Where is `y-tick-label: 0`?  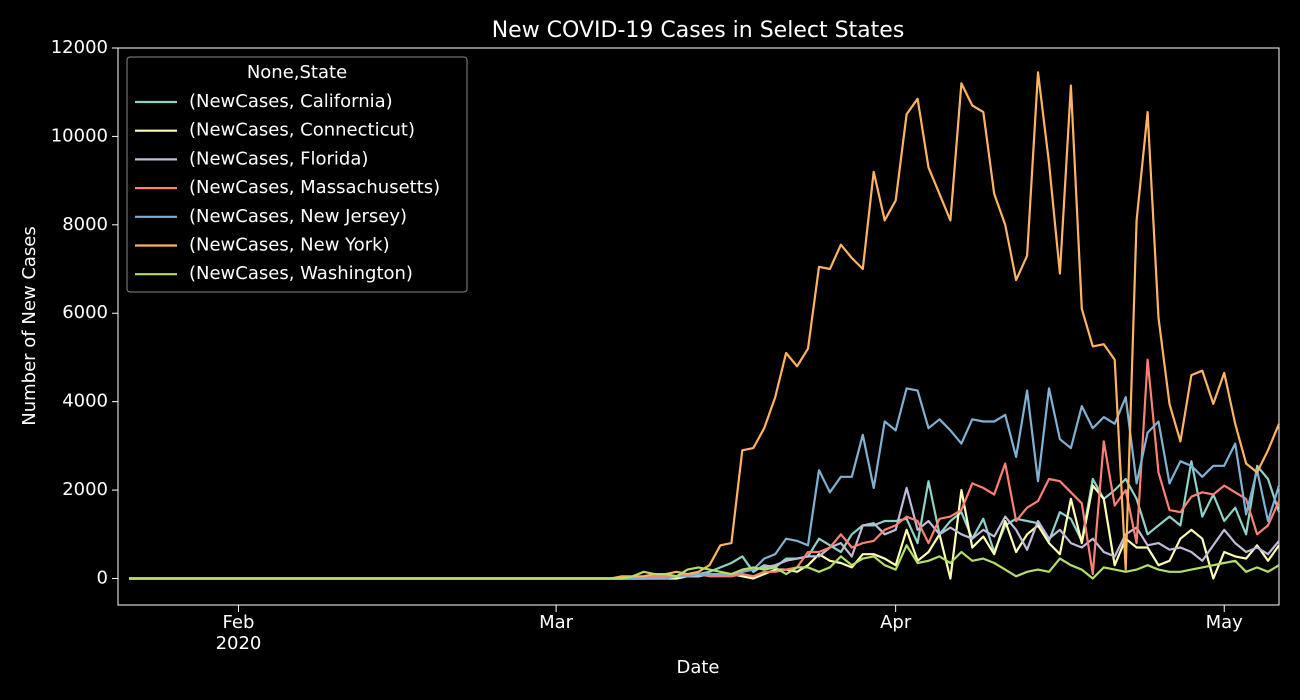 y-tick-label: 0 is located at coordinates (102, 577).